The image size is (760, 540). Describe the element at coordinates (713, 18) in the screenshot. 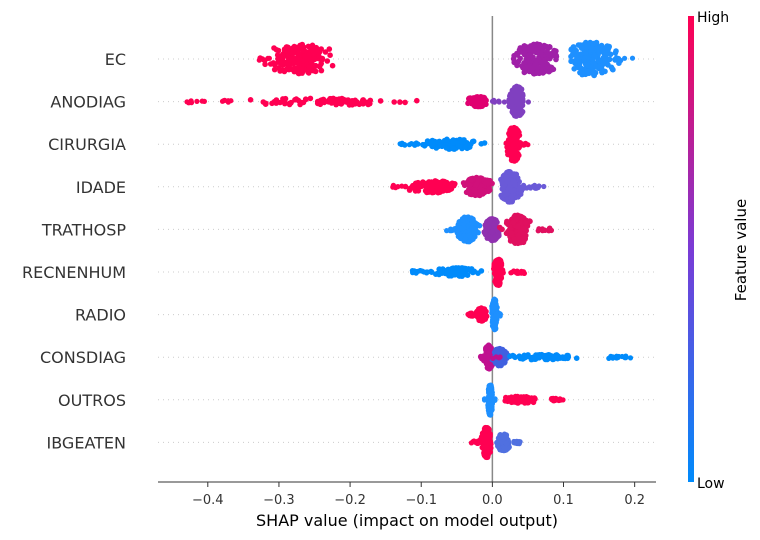

I see `colorbar-high-label: High` at that location.